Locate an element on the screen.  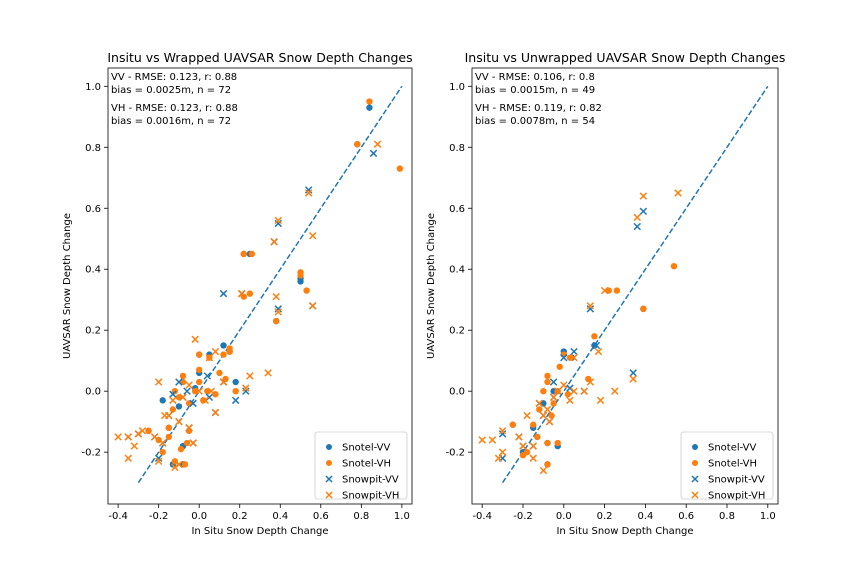
x-tick-label: 1.0 is located at coordinates (768, 516).